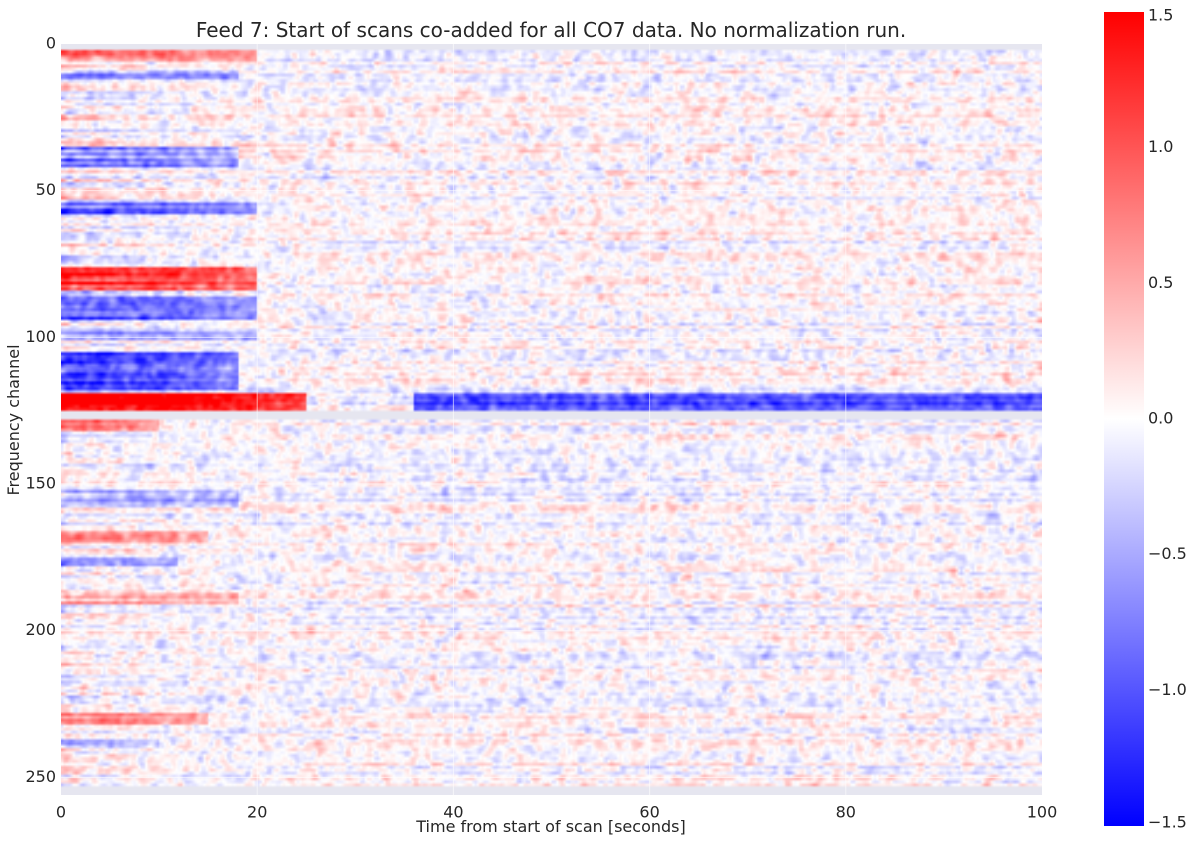 The width and height of the screenshot is (1193, 843). I want to click on y-axis-label: Frequency channel, so click(13, 419).